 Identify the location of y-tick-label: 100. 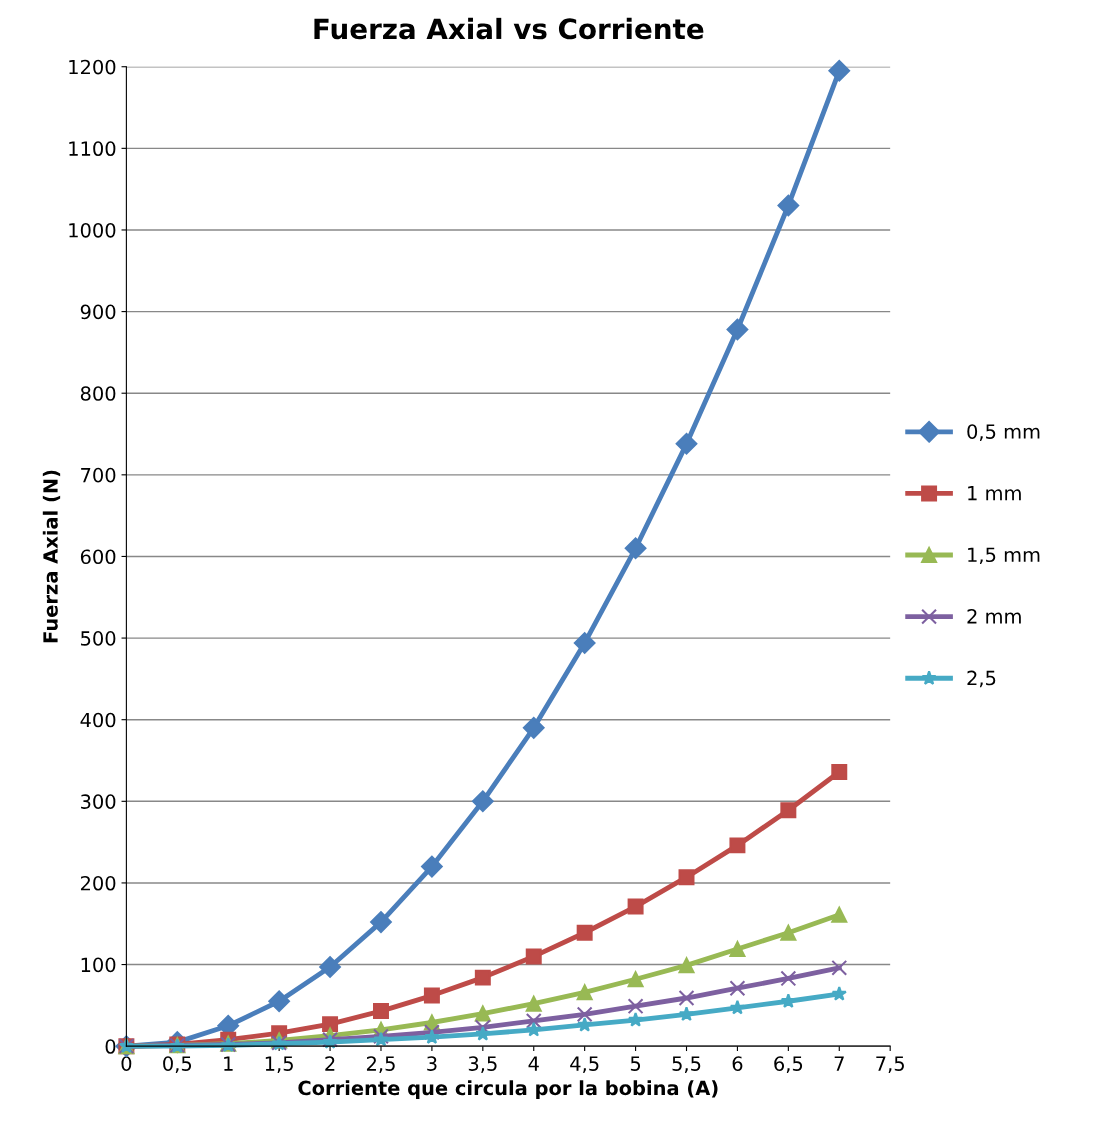
(98, 965).